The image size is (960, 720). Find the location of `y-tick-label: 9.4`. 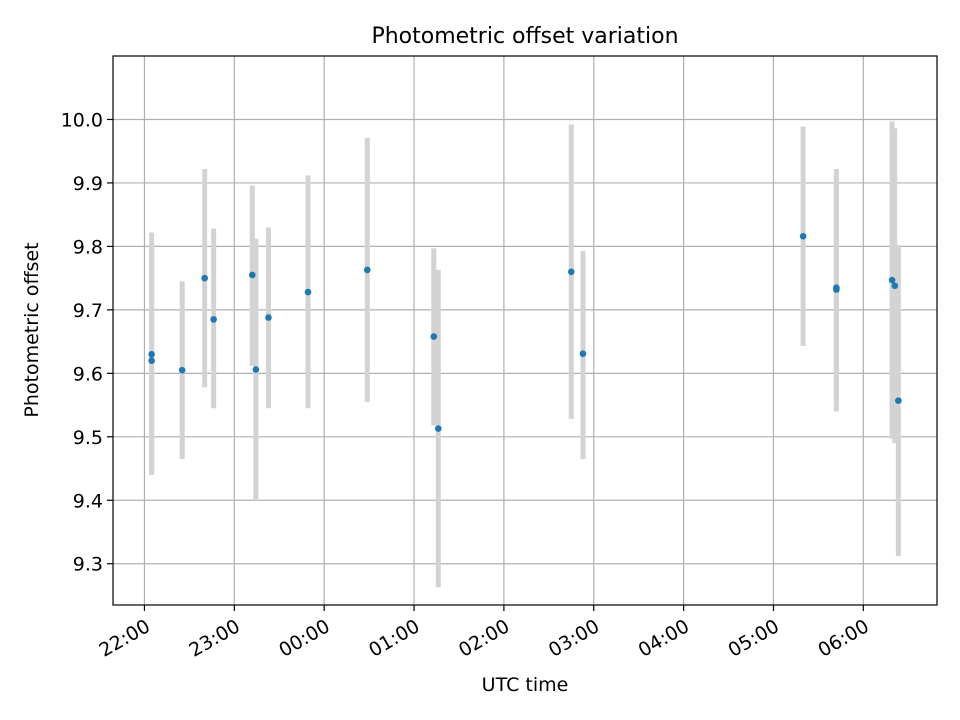

y-tick-label: 9.4 is located at coordinates (88, 501).